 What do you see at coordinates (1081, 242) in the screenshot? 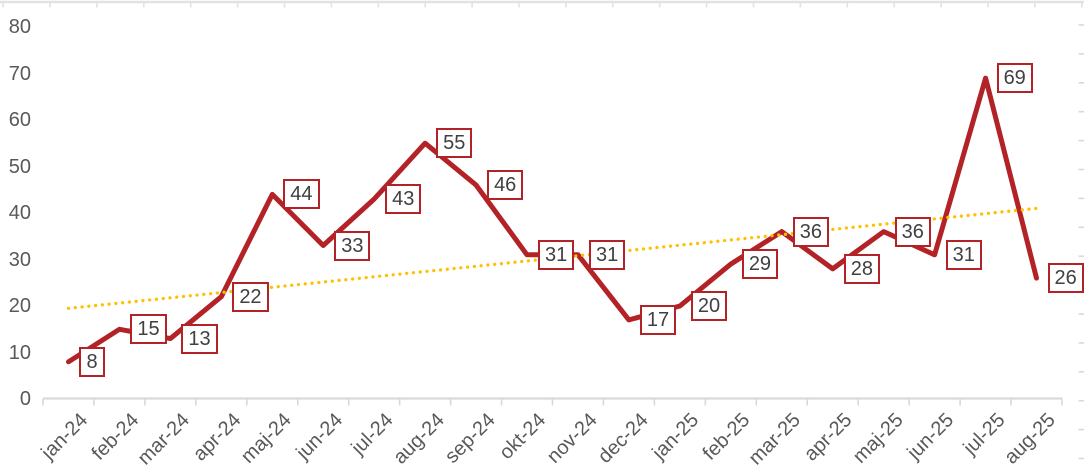
I see `right-edge-ticks` at bounding box center [1081, 242].